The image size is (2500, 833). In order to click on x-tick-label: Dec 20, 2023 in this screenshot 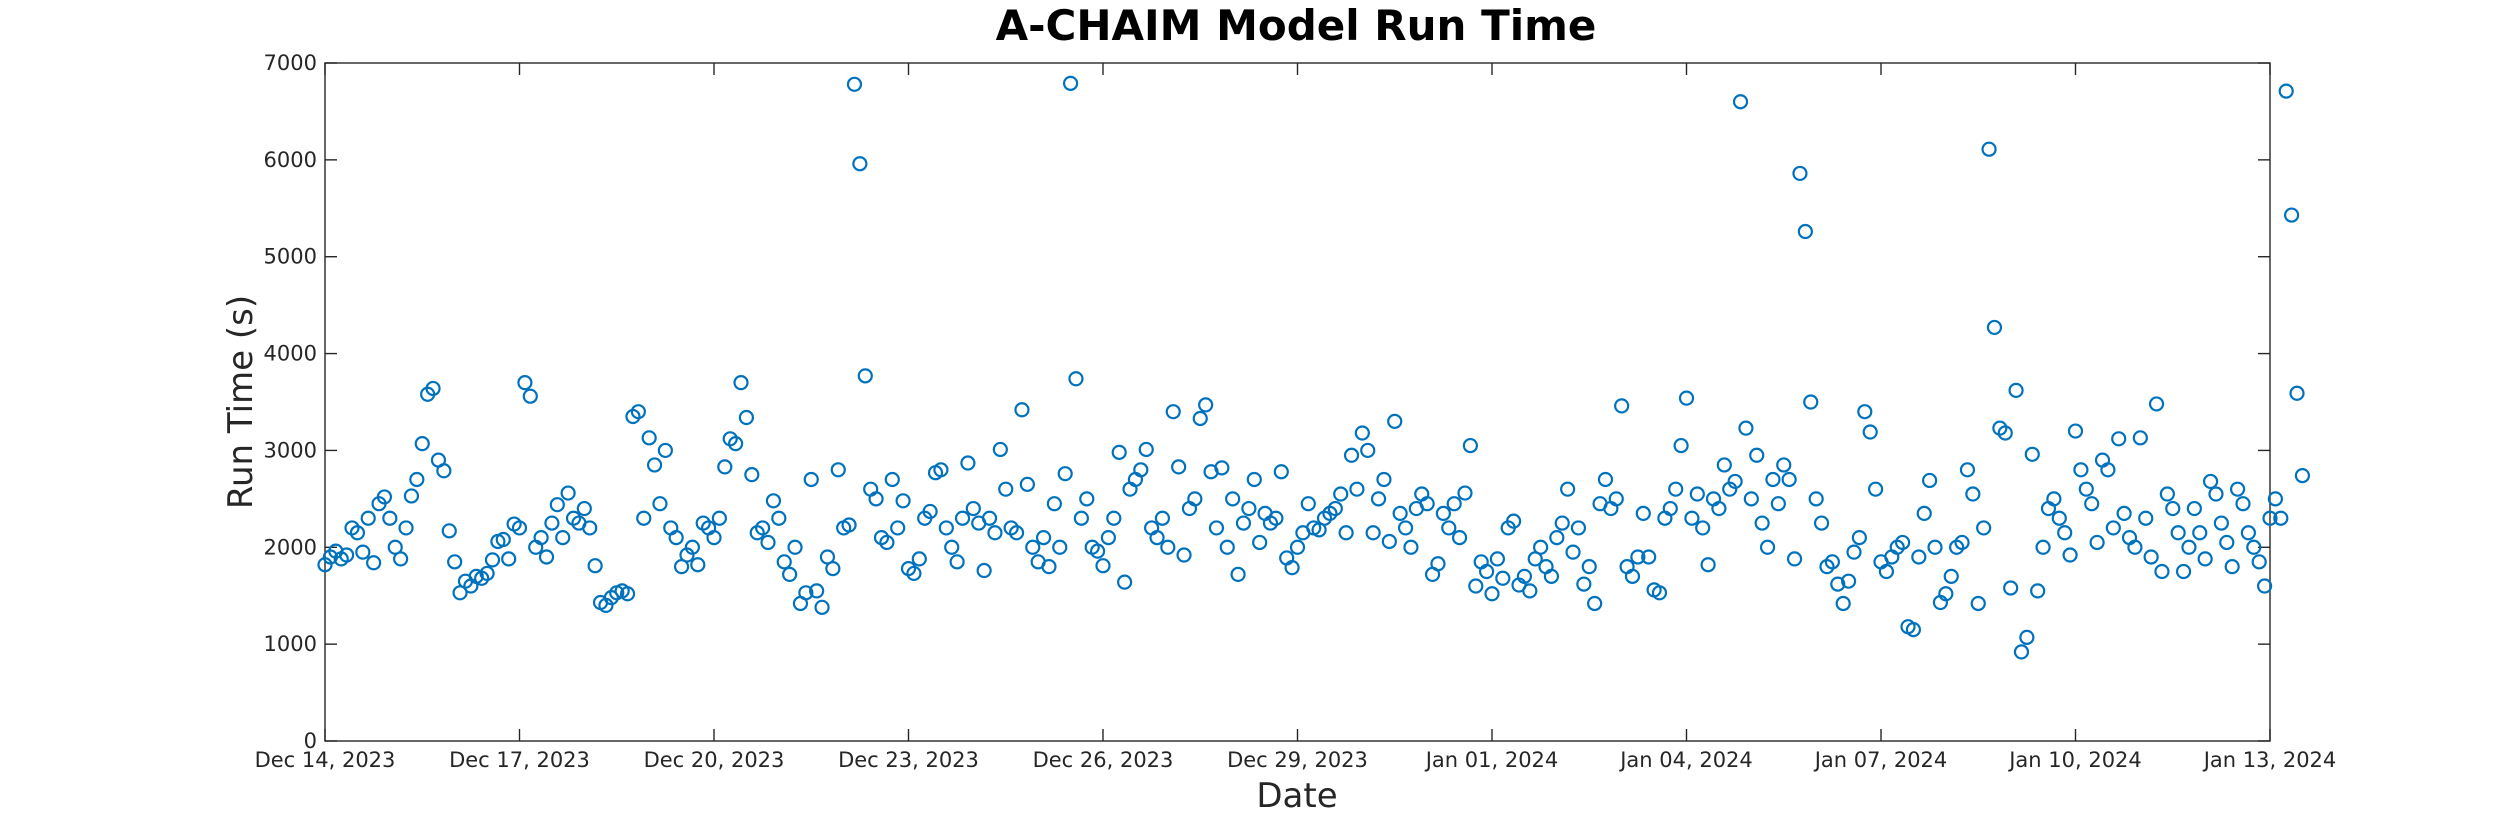, I will do `click(714, 760)`.